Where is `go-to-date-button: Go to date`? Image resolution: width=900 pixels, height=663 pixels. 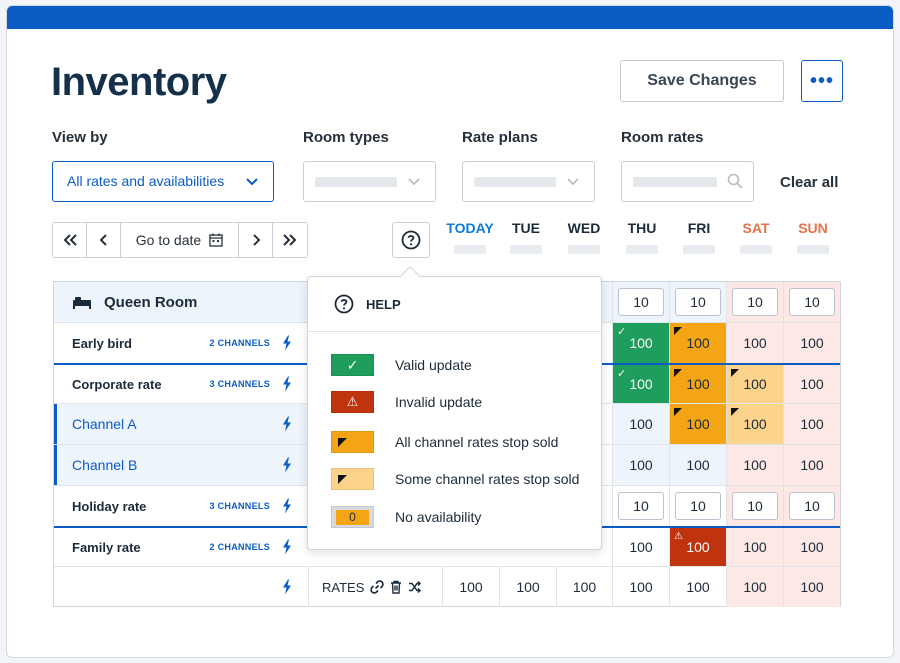 go-to-date-button: Go to date is located at coordinates (180, 240).